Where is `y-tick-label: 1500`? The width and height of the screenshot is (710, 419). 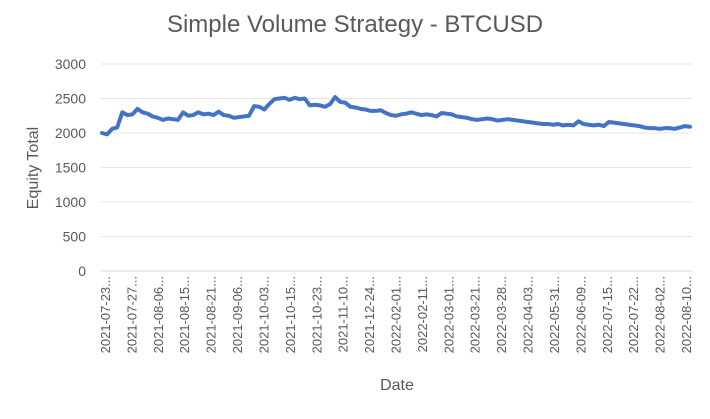
y-tick-label: 1500 is located at coordinates (70, 168).